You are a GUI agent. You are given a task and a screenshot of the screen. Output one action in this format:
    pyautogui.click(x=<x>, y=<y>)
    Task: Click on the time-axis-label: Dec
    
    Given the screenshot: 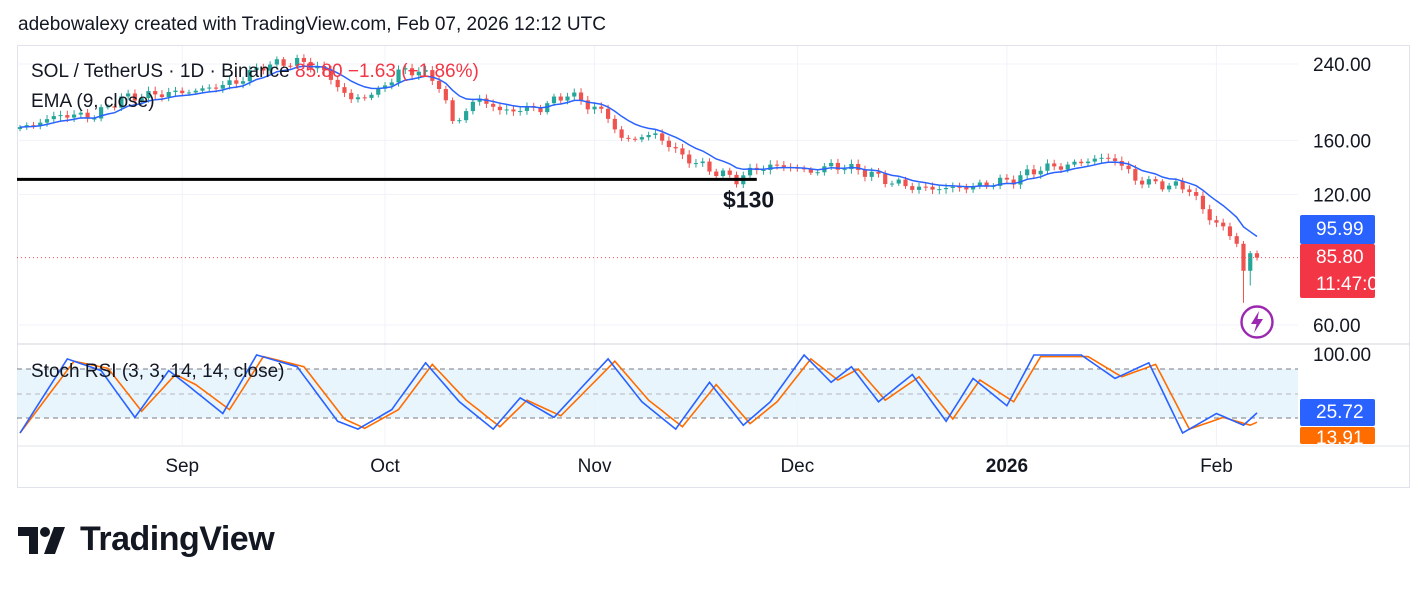 What is the action you would take?
    pyautogui.click(x=797, y=466)
    